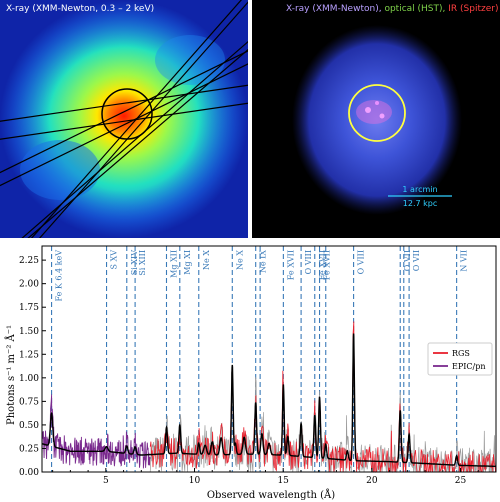  Describe the element at coordinates (29, 449) in the screenshot. I see `y-tick-label-1: 0.25` at that location.